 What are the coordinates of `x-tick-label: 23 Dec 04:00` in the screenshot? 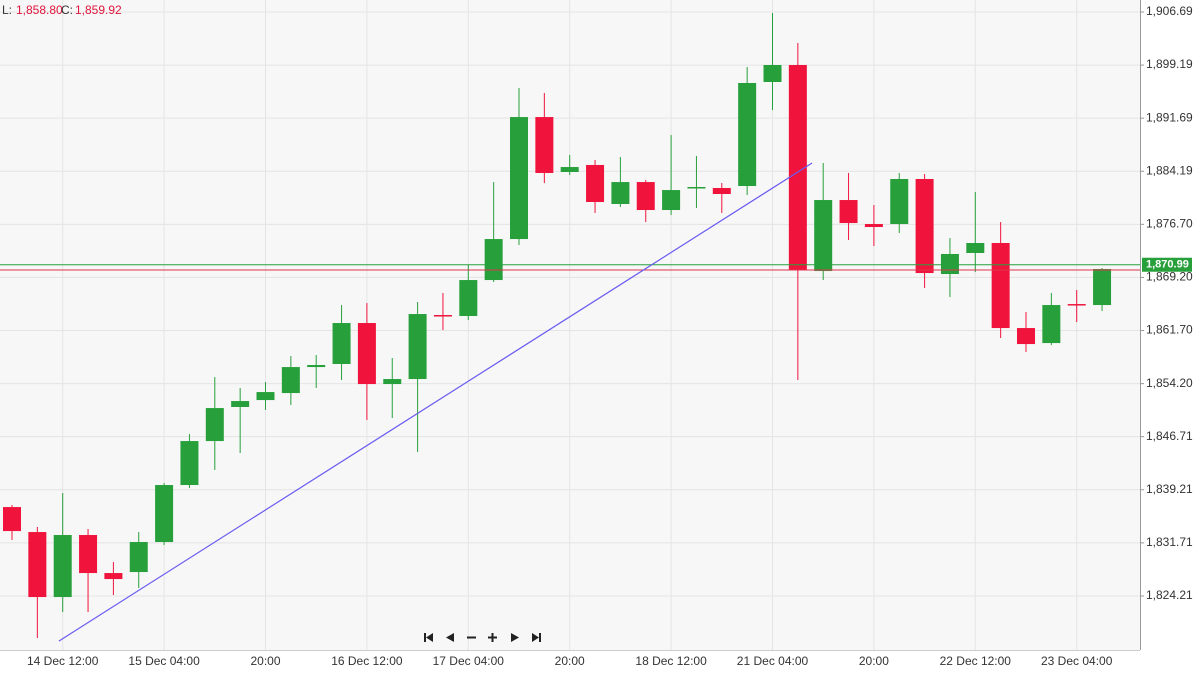 It's located at (1077, 661).